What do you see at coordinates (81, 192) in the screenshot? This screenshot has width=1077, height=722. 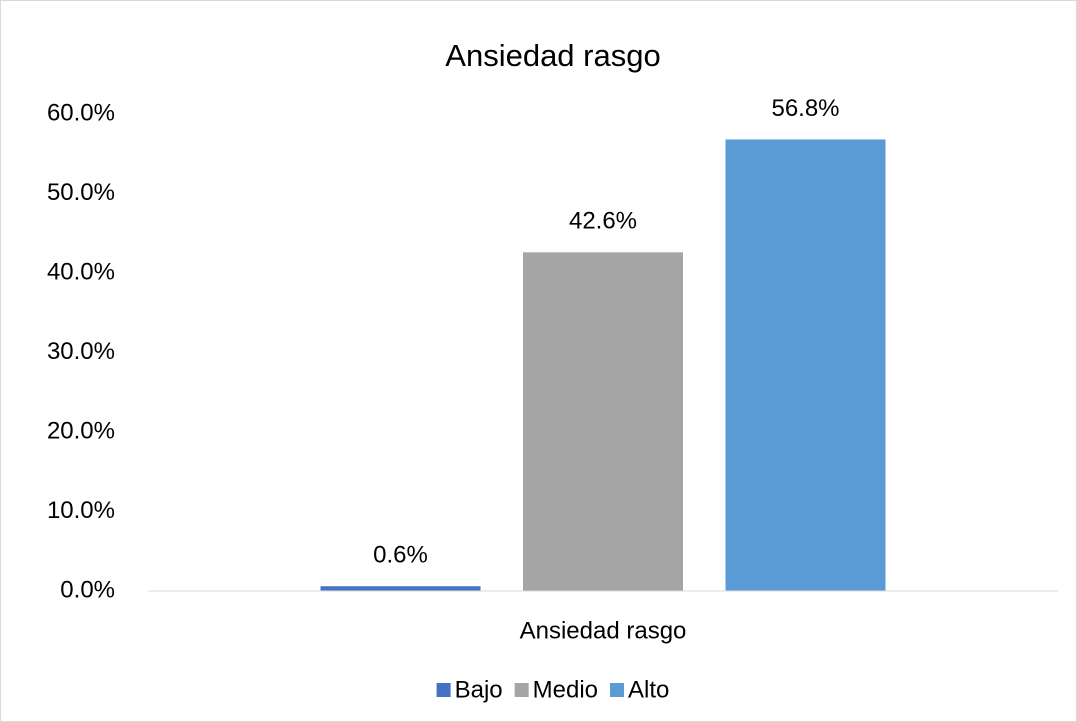 I see `y-tick-label: 50.0%` at bounding box center [81, 192].